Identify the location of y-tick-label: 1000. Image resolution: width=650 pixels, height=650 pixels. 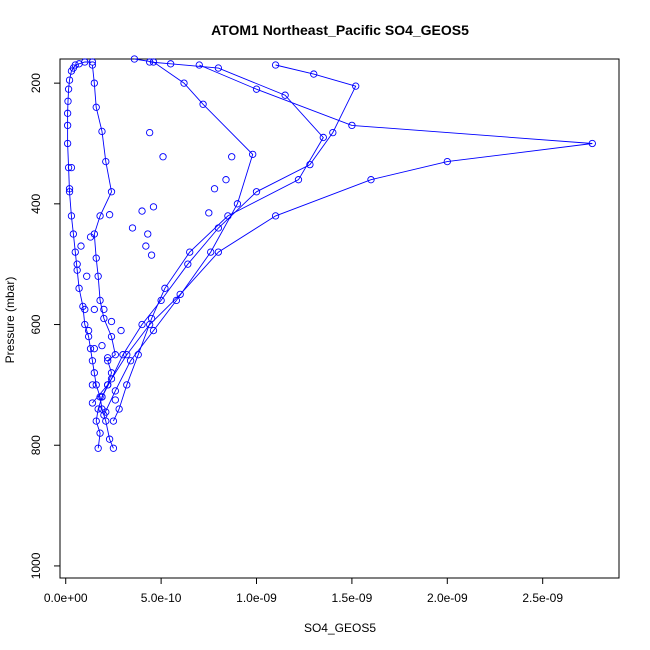
(36, 565).